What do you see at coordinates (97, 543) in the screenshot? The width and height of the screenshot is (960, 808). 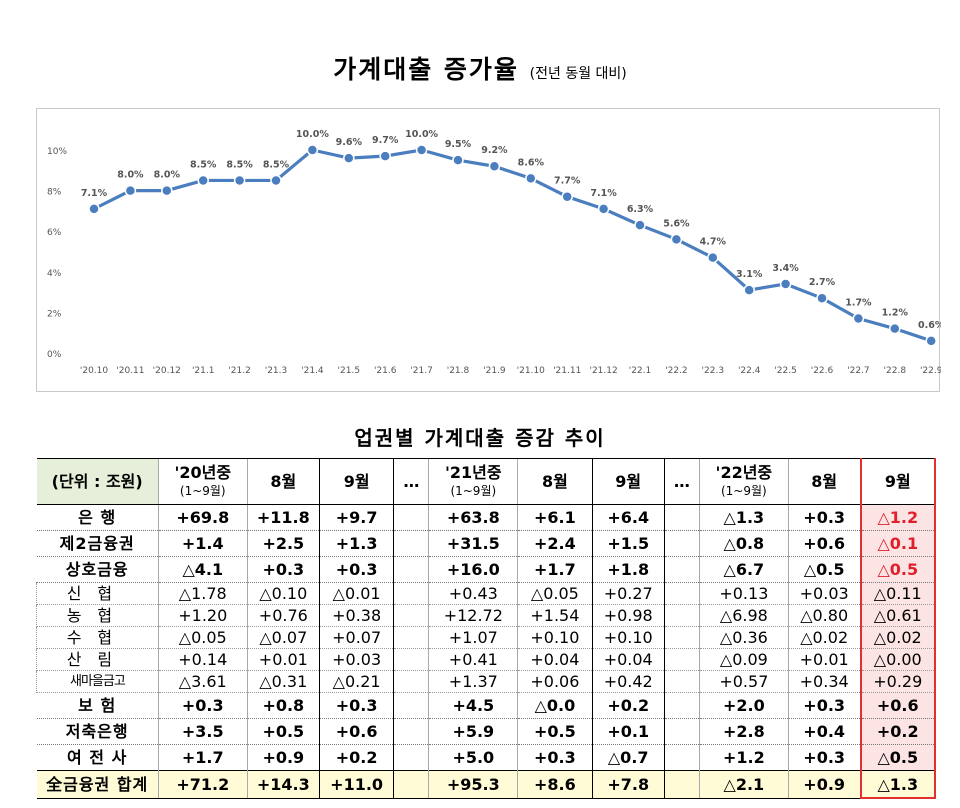 I see `row-label: 제2금융권` at bounding box center [97, 543].